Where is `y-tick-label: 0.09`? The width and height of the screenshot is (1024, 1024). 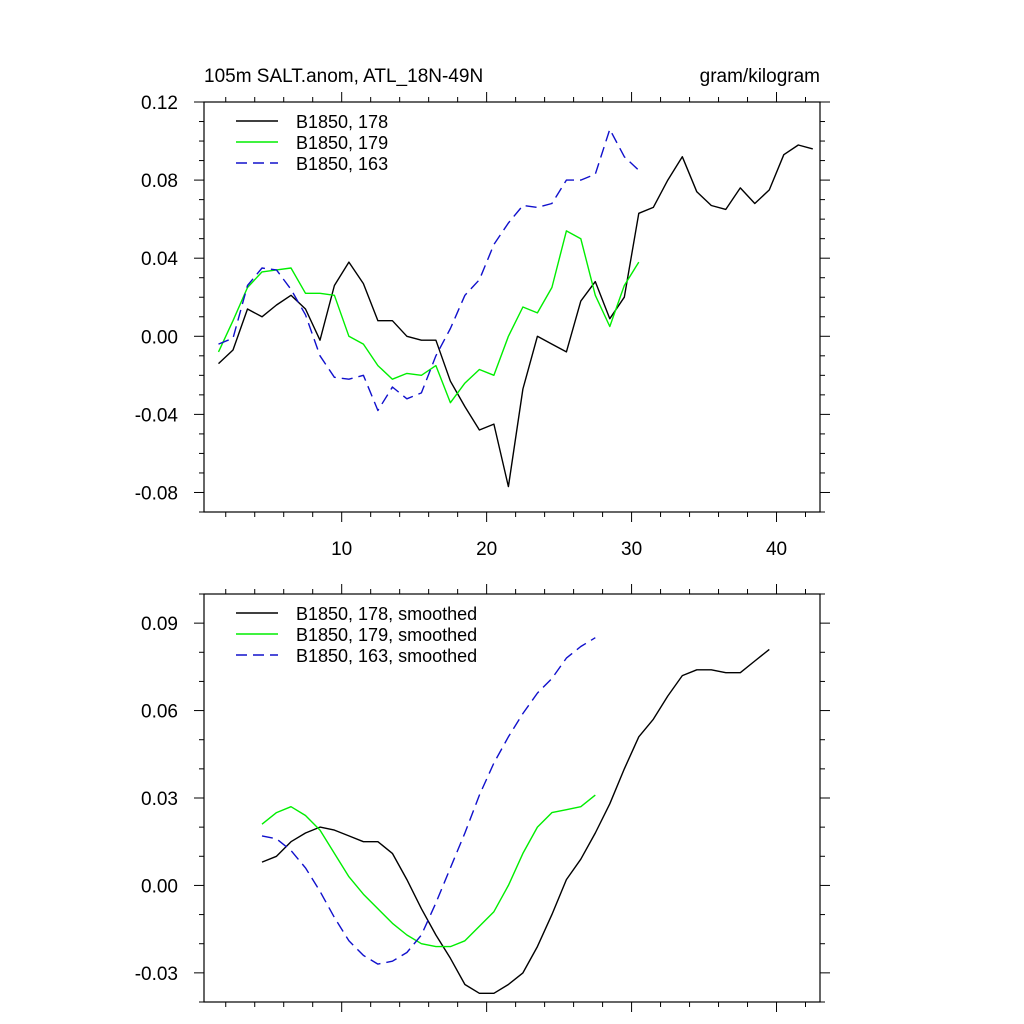 y-tick-label: 0.09 is located at coordinates (159, 624).